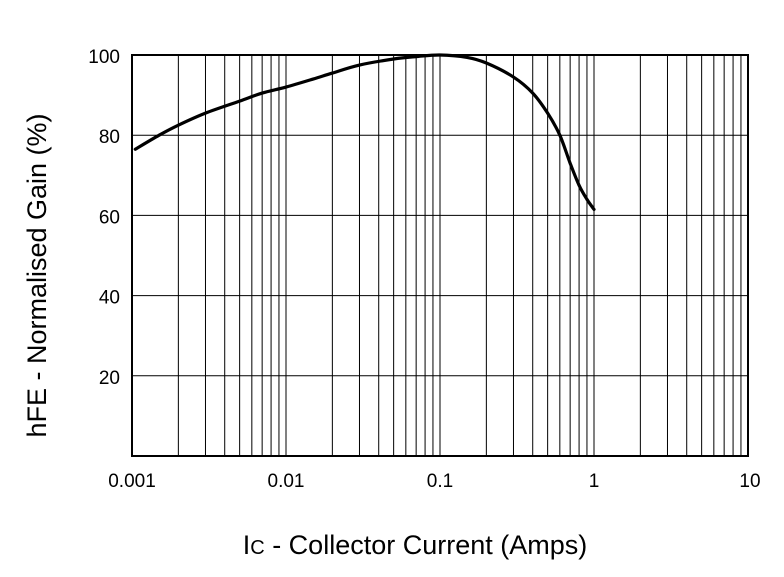 This screenshot has height=577, width=784. Describe the element at coordinates (426, 545) in the screenshot. I see `x-axis-title-rest: - Collector Current (Amps)` at that location.